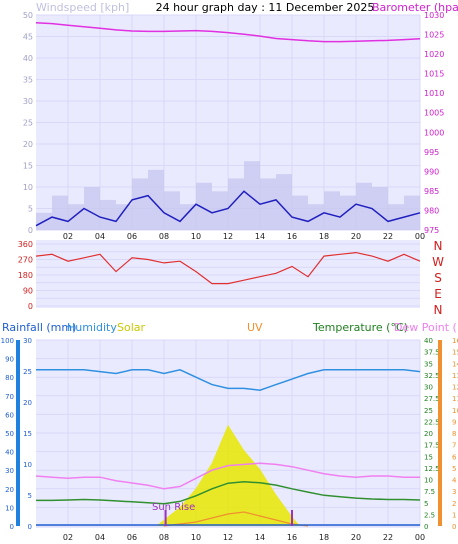 Image resolution: width=458 pixels, height=544 pixels. Describe the element at coordinates (25, 244) in the screenshot. I see `direction-tick-label: 360` at that location.